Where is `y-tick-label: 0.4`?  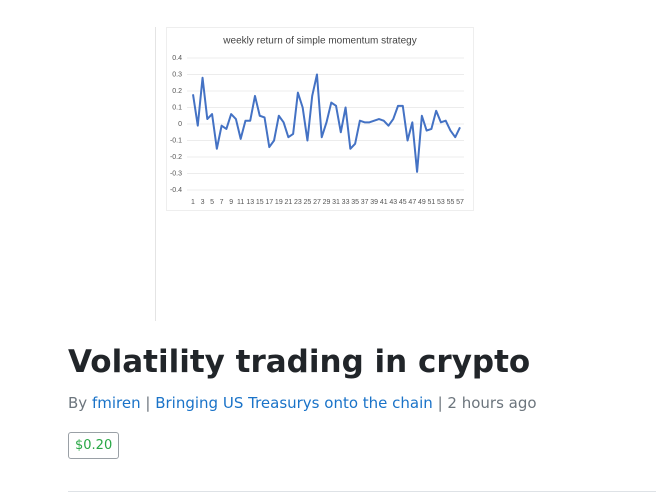
y-tick-label: 0.4 is located at coordinates (177, 58).